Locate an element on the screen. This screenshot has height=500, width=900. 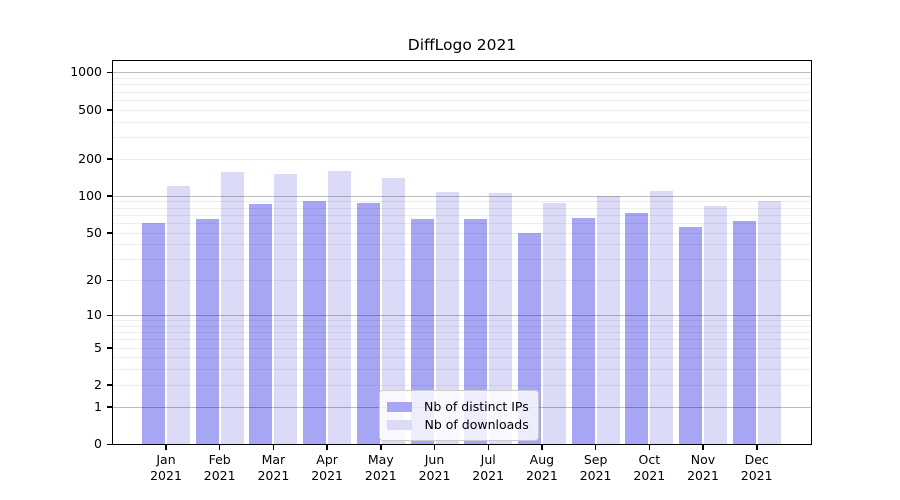
x-tick-month: Sep is located at coordinates (595, 459).